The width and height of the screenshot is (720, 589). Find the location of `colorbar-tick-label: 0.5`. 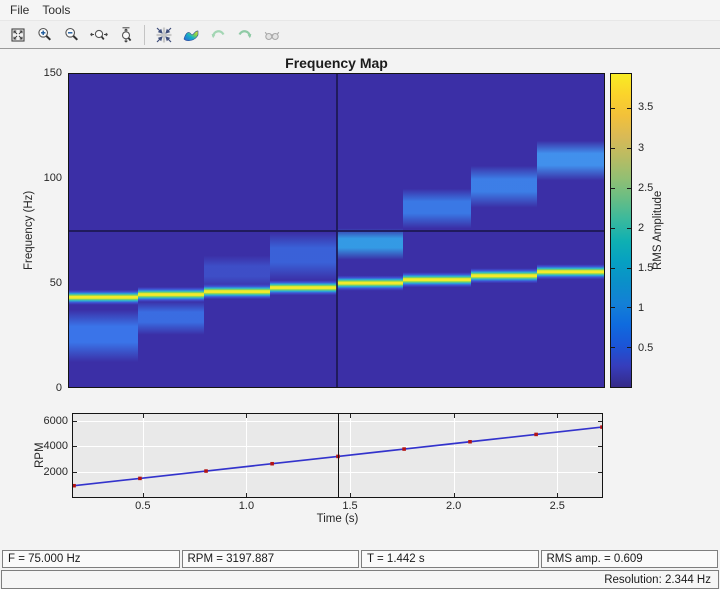

colorbar-tick-label: 0.5 is located at coordinates (646, 347).